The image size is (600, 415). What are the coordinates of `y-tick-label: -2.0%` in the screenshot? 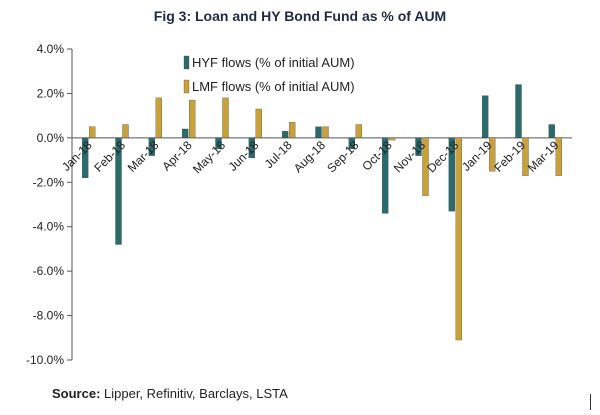 It's located at (49, 182).